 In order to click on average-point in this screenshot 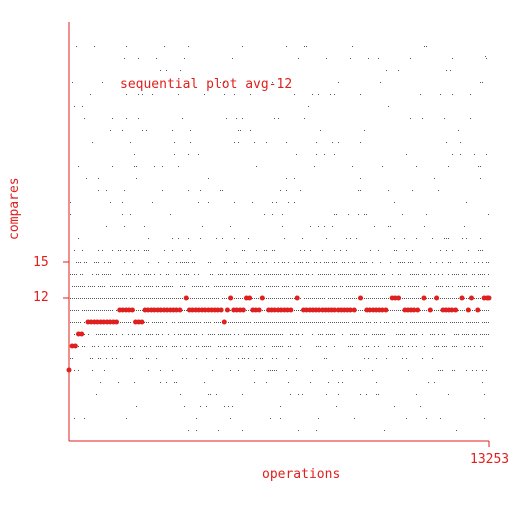, I will do `click(167, 310)`.